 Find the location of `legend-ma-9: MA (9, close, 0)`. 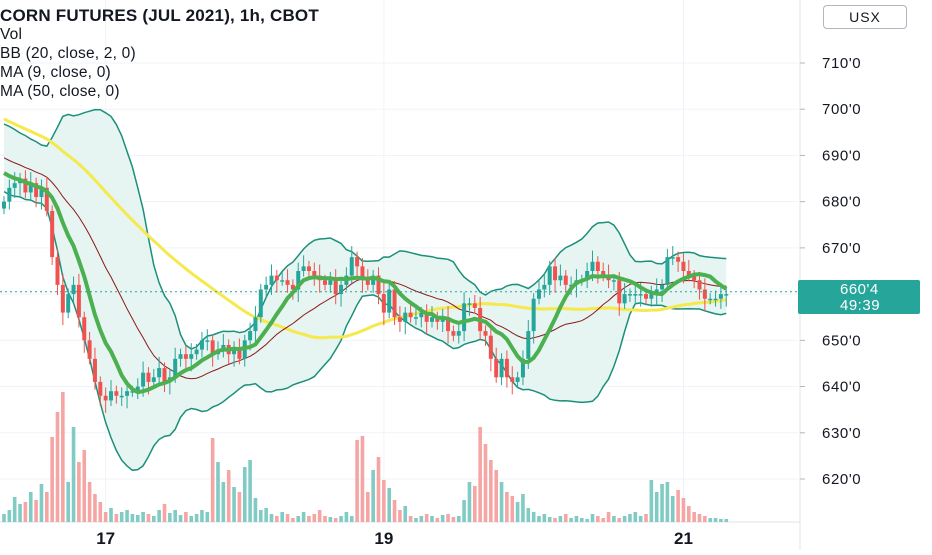

legend-ma-9: MA (9, close, 0) is located at coordinates (159, 72).